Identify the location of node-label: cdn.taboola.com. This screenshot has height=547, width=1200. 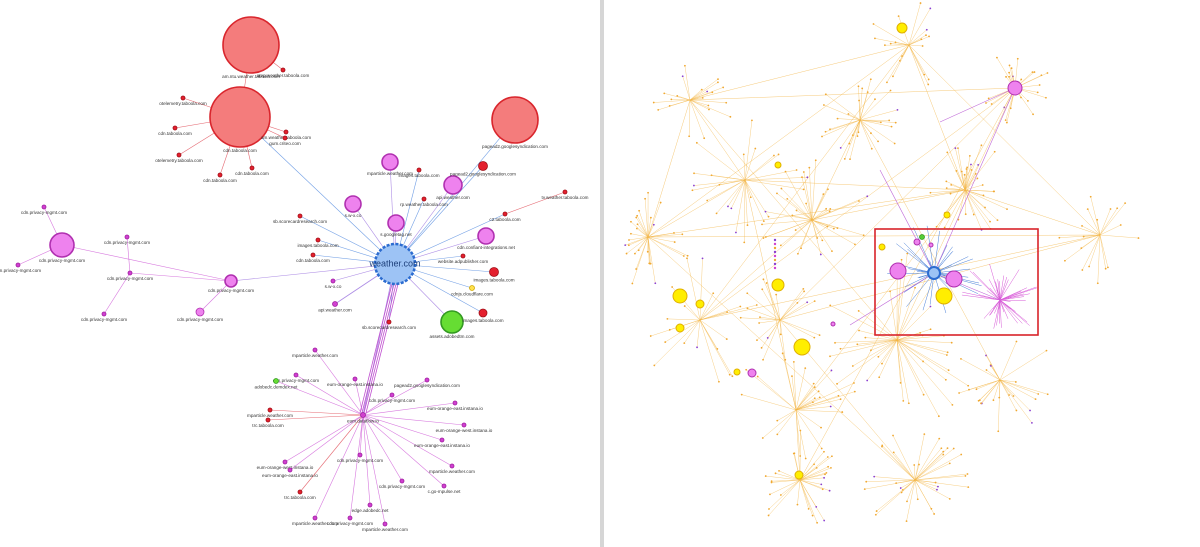
(175, 133).